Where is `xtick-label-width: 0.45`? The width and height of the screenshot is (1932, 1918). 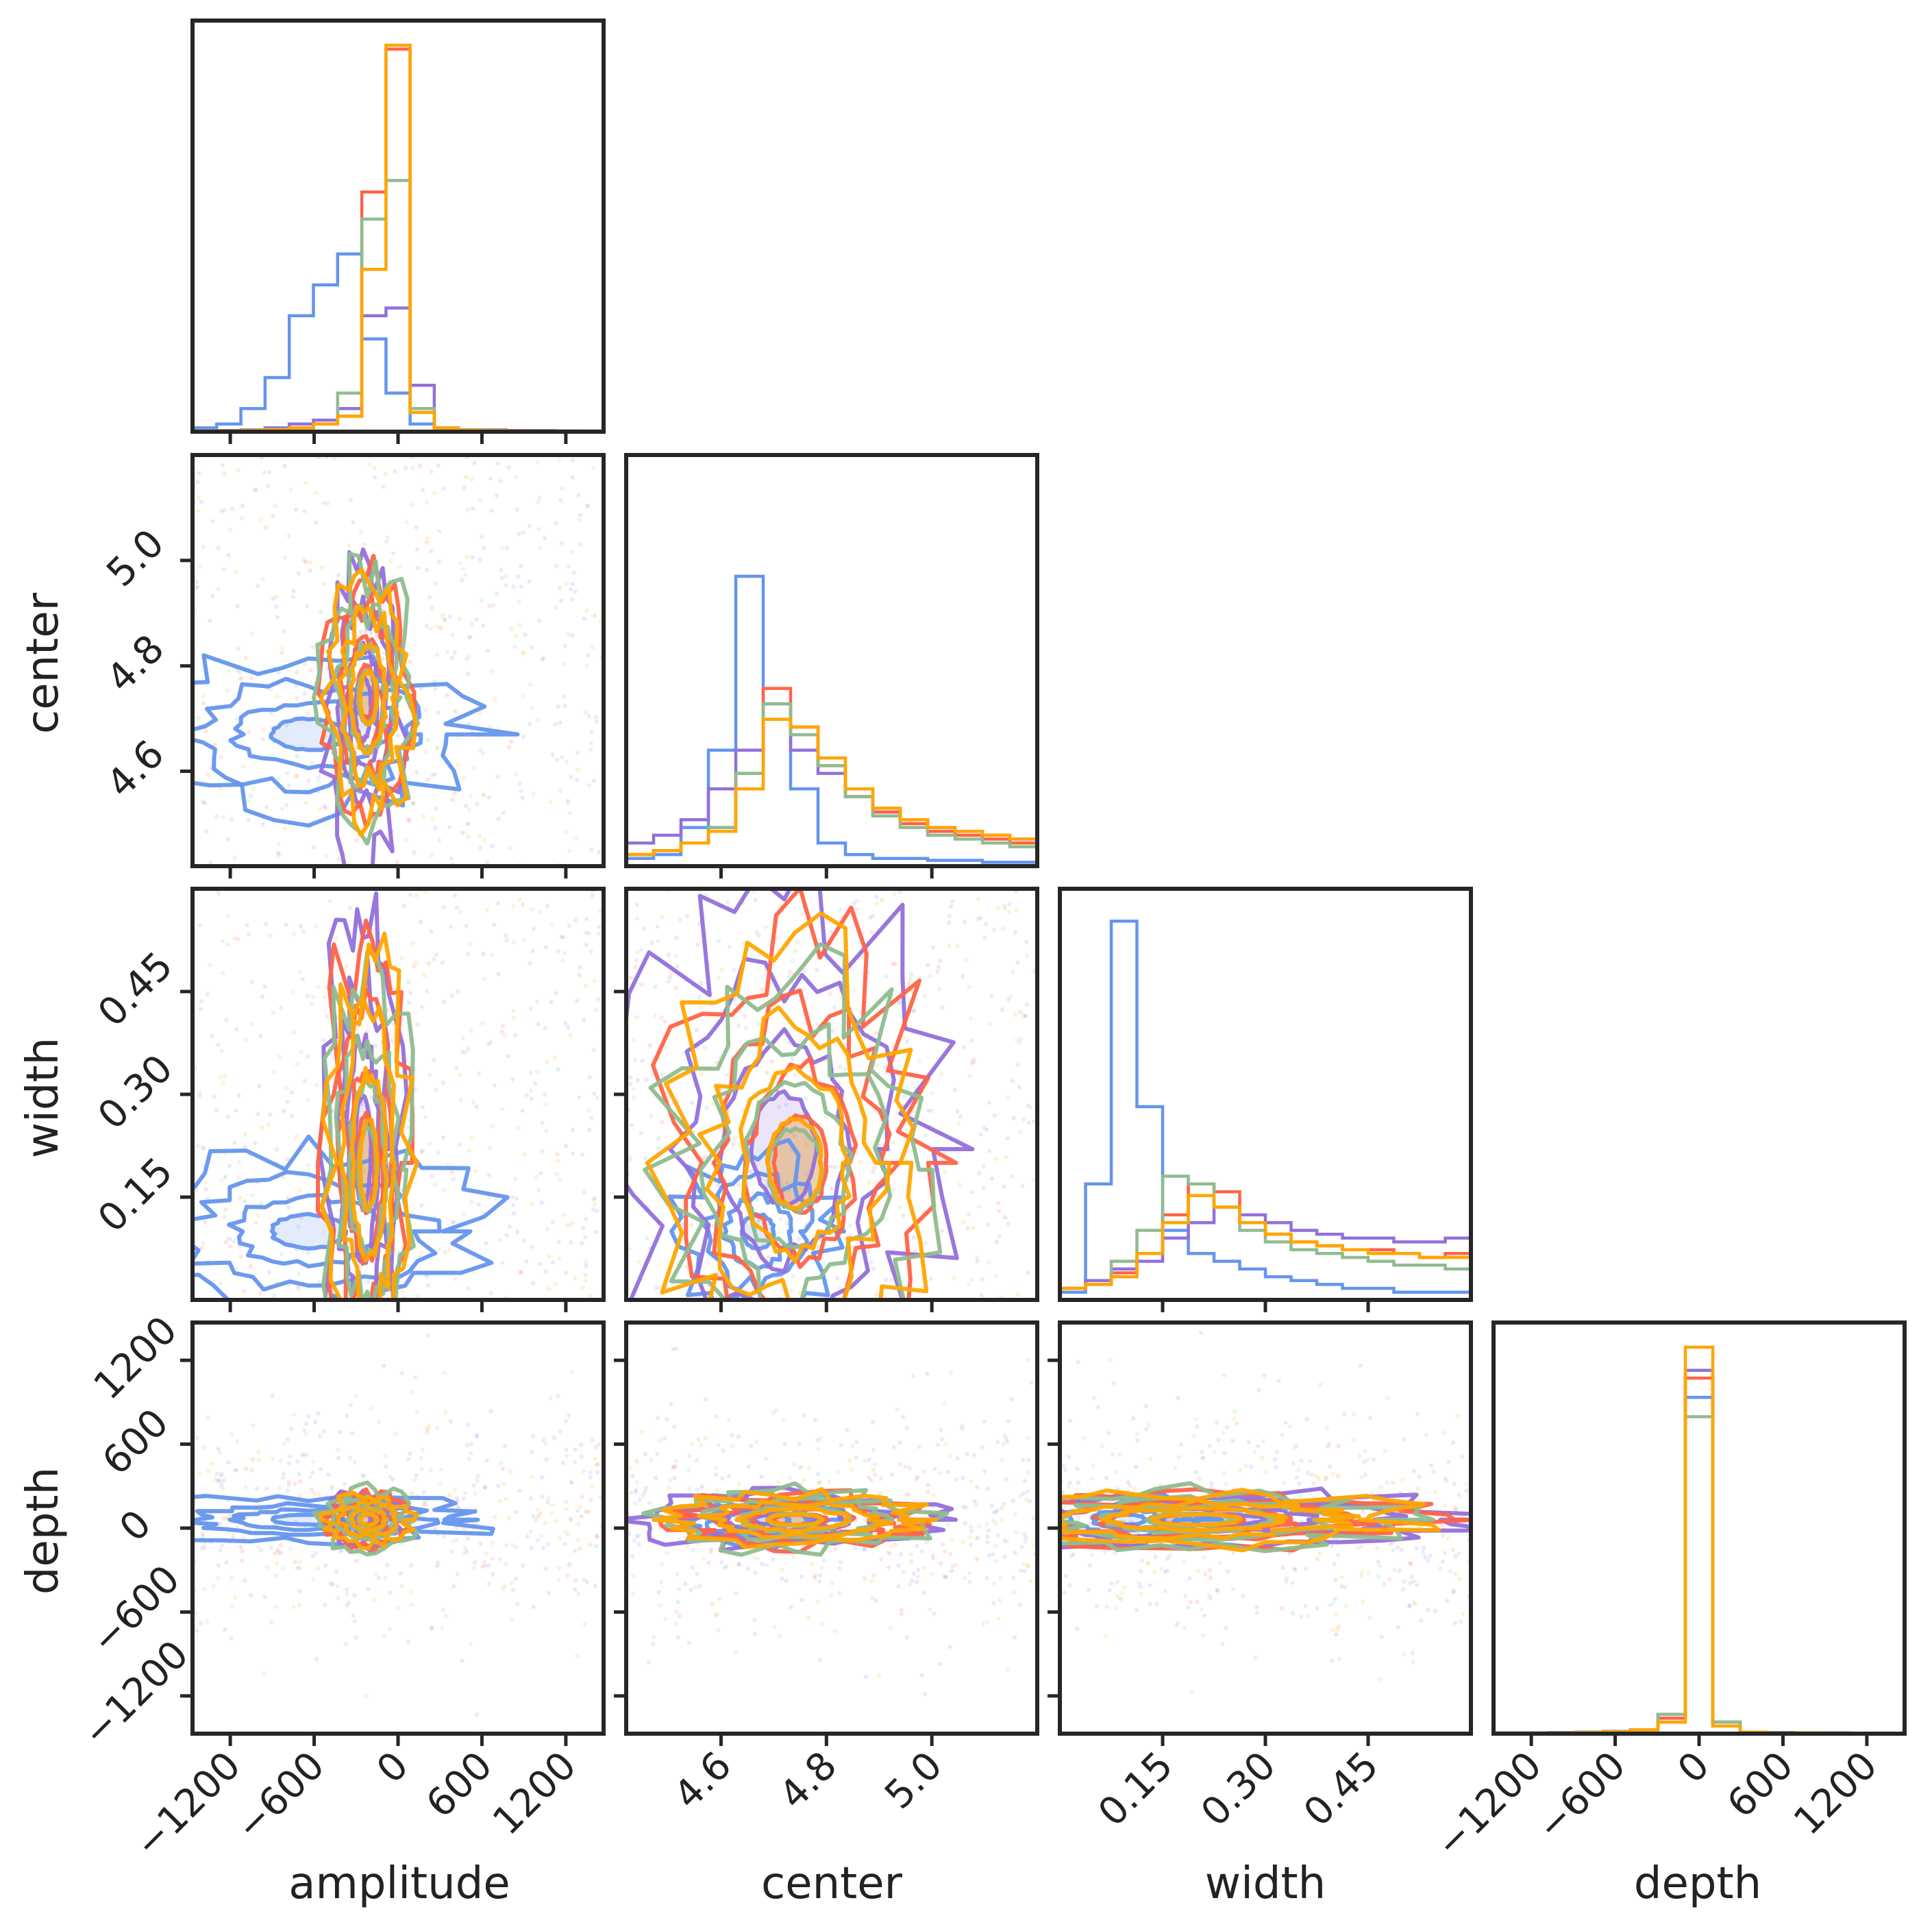 xtick-label-width: 0.45 is located at coordinates (1341, 1789).